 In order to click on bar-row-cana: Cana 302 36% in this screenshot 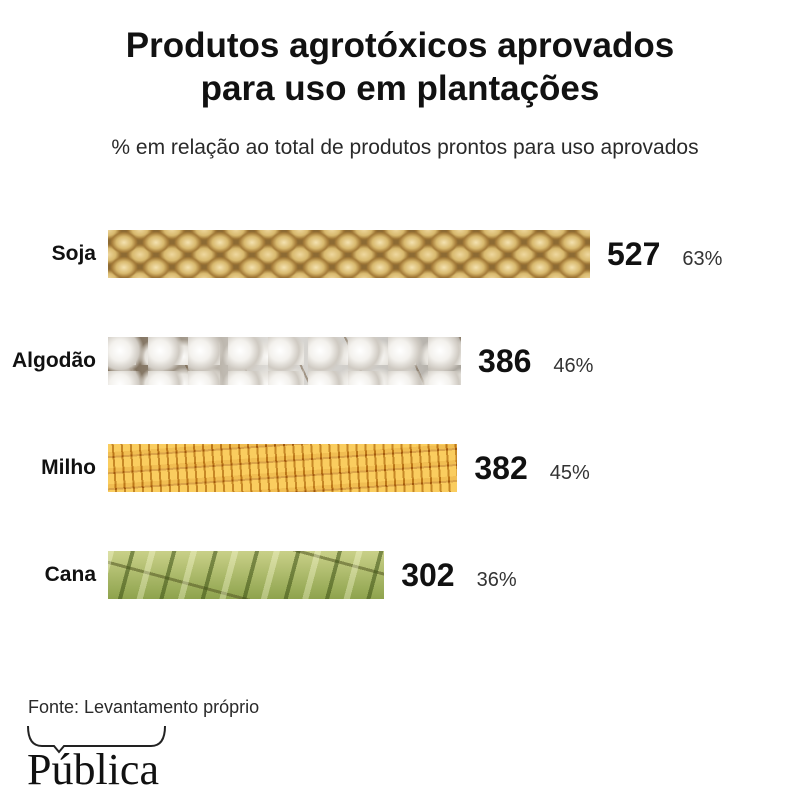, I will do `click(400, 575)`.